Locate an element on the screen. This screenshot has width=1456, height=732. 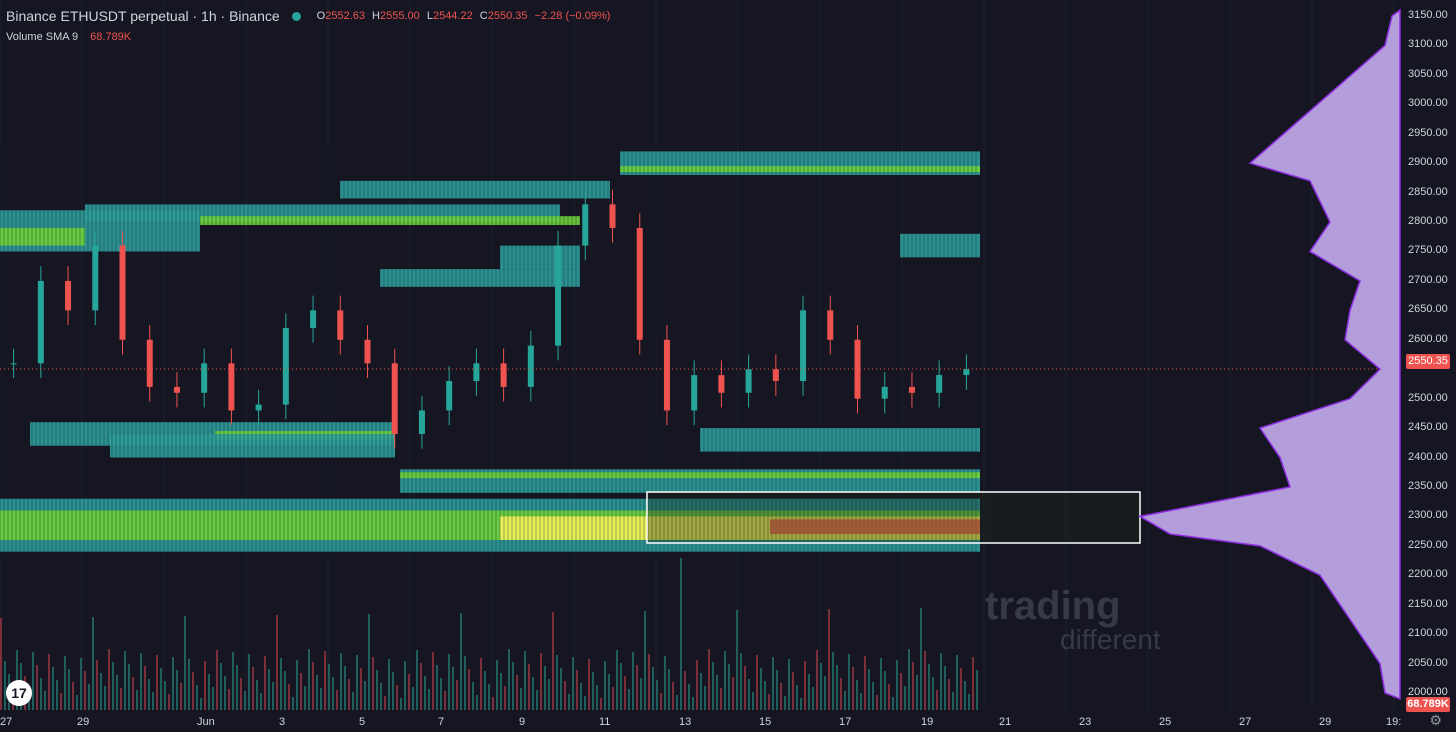
price-axis-label: 2100.00 is located at coordinates (1428, 633).